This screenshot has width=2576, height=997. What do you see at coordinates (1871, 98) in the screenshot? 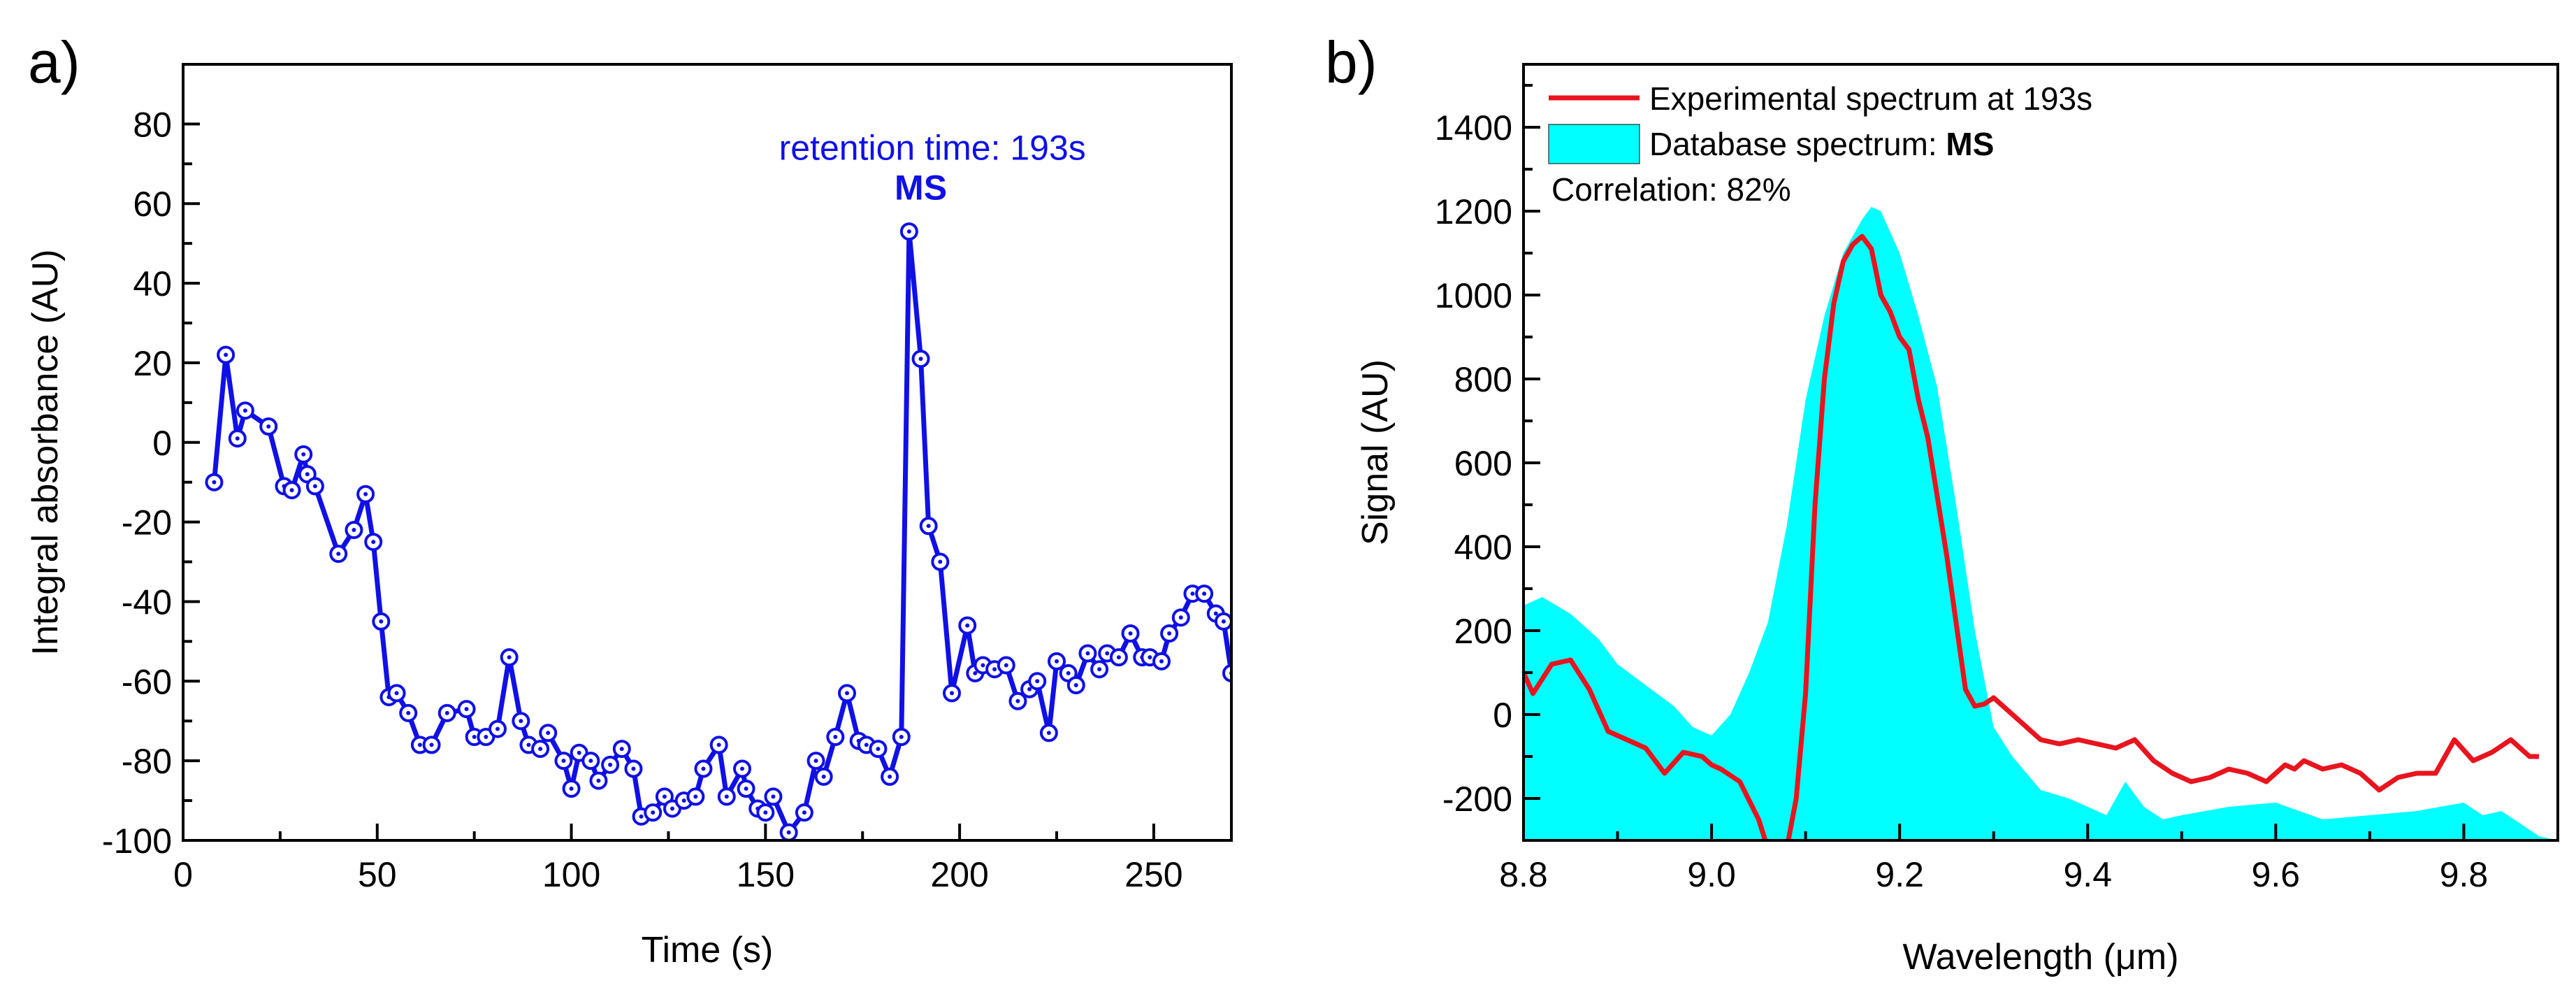
I see `legend-experimental-label: Experimental spectrum at 193s` at bounding box center [1871, 98].